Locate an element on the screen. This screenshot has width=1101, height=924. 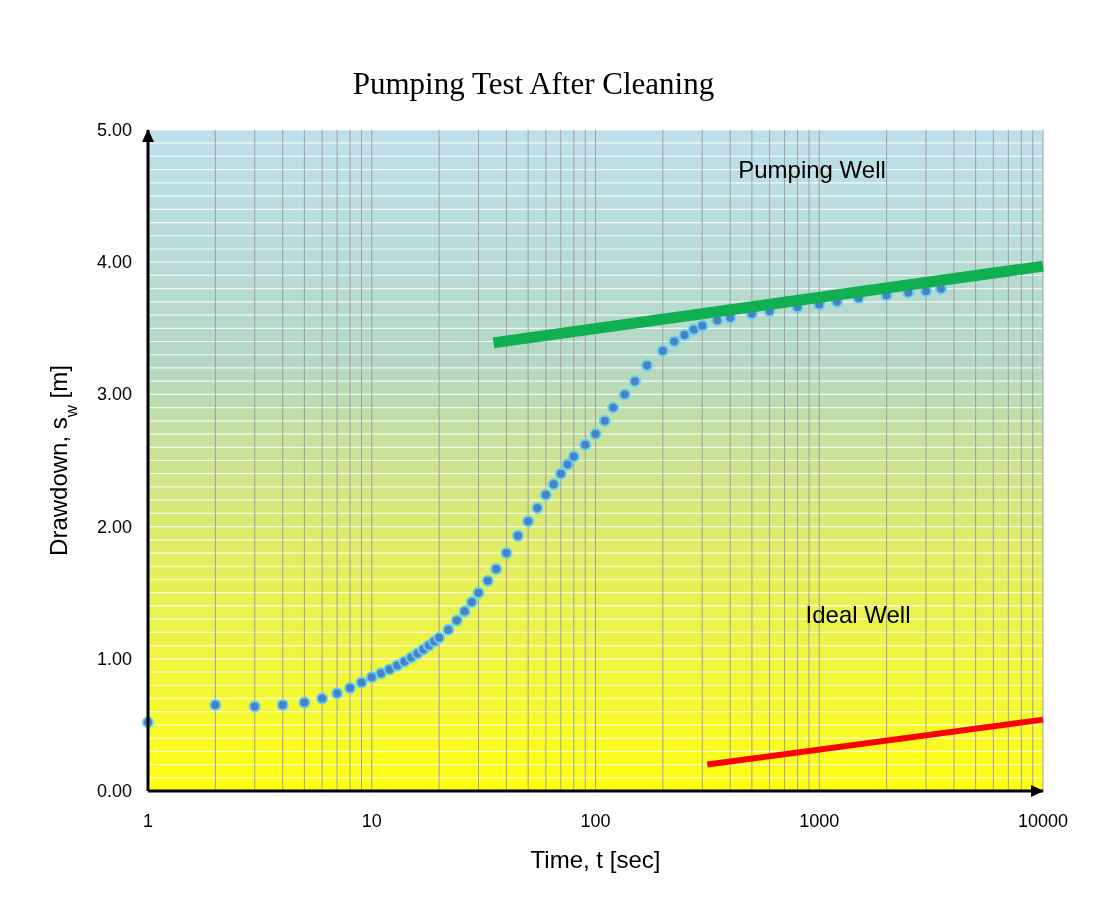
annotation: Ideal Well is located at coordinates (858, 614).